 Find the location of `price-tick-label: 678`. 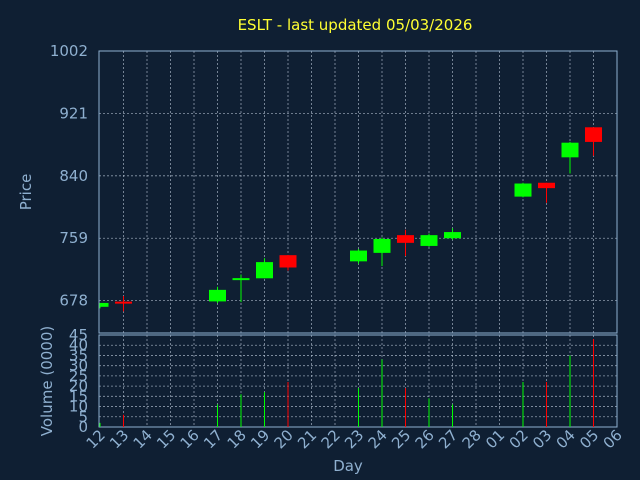

price-tick-label: 678 is located at coordinates (73, 301).